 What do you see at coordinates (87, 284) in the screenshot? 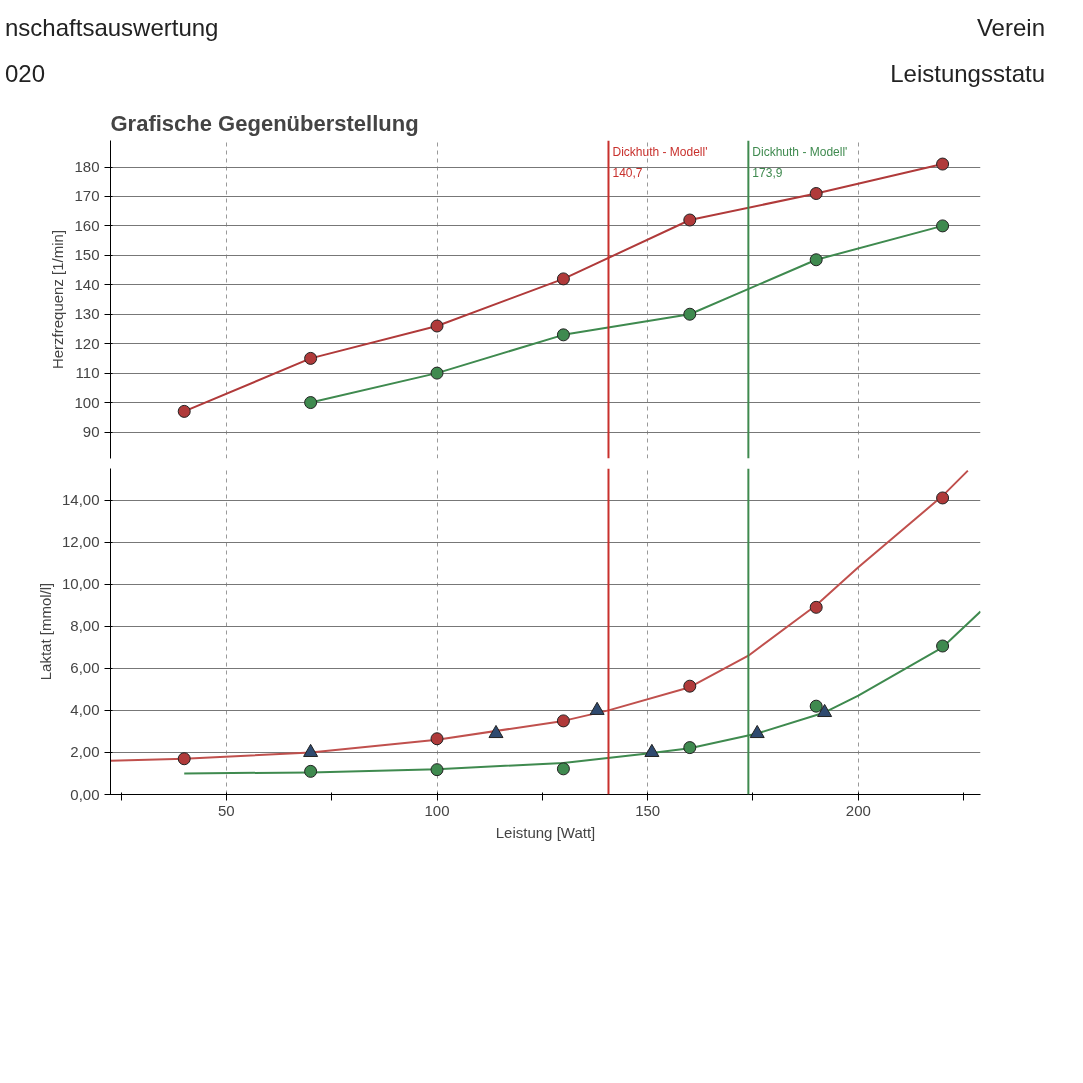
I see `y-tick-label: 140` at bounding box center [87, 284].